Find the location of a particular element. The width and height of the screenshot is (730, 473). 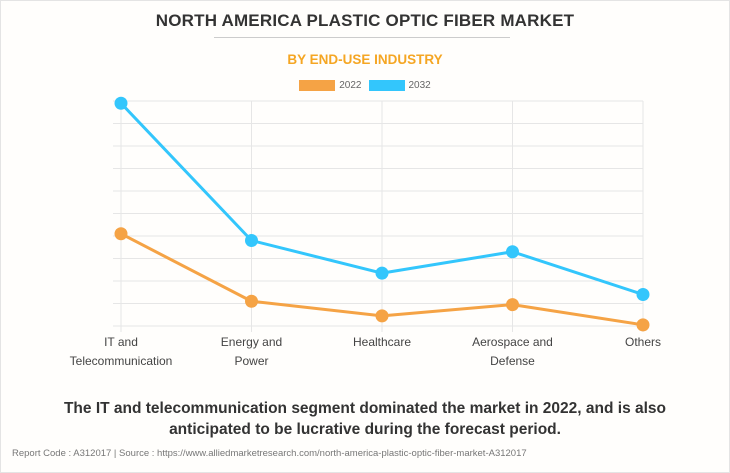

legend-swatch-2022 is located at coordinates (317, 85).